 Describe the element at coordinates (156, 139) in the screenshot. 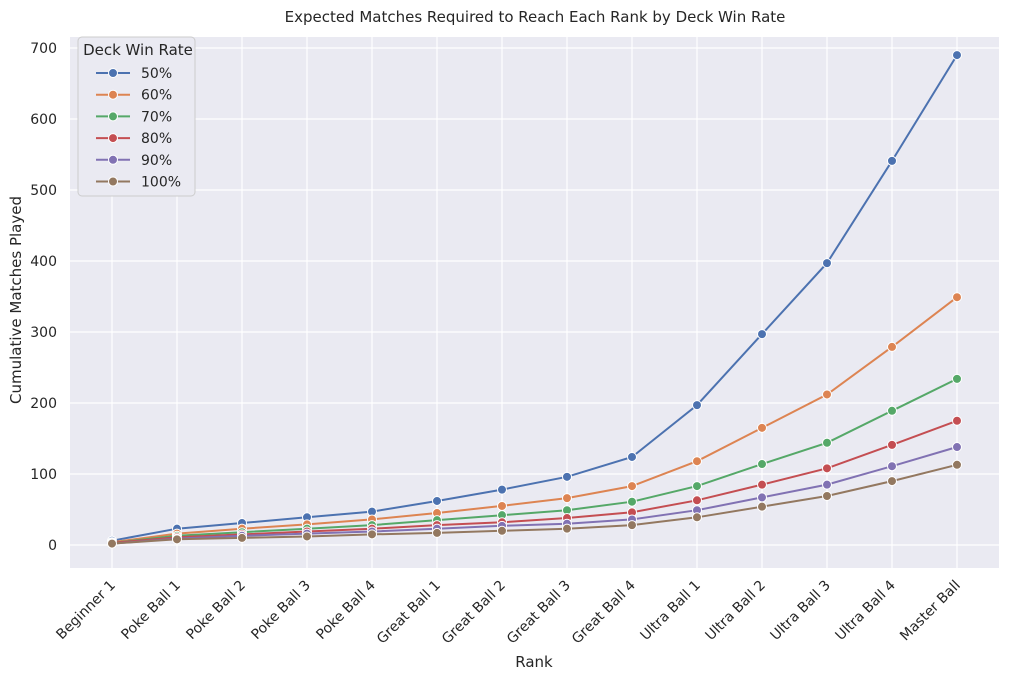

I see `legend-label: 80%` at that location.